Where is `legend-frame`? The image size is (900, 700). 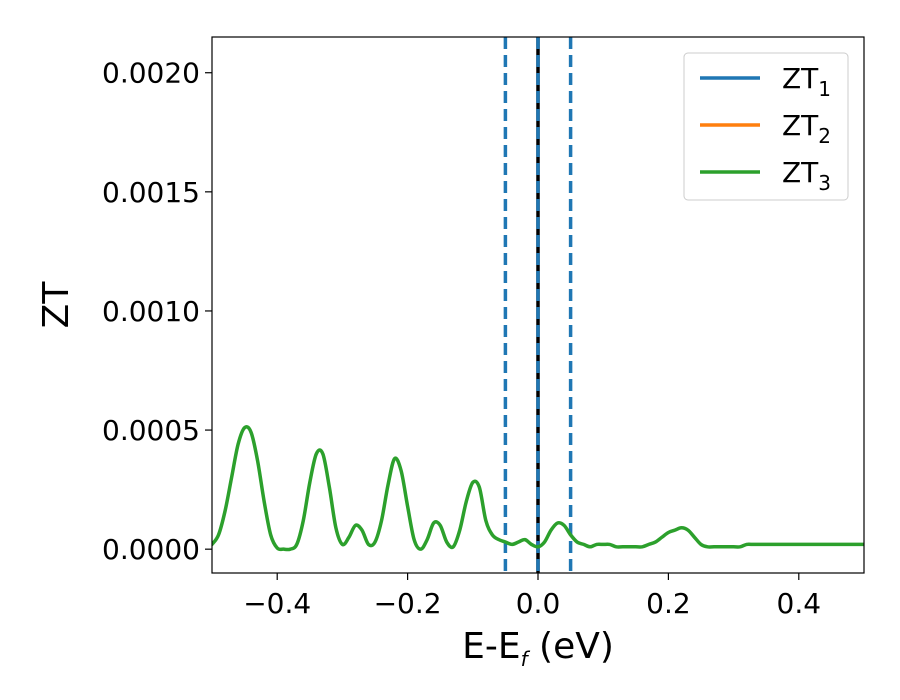 legend-frame is located at coordinates (766, 126).